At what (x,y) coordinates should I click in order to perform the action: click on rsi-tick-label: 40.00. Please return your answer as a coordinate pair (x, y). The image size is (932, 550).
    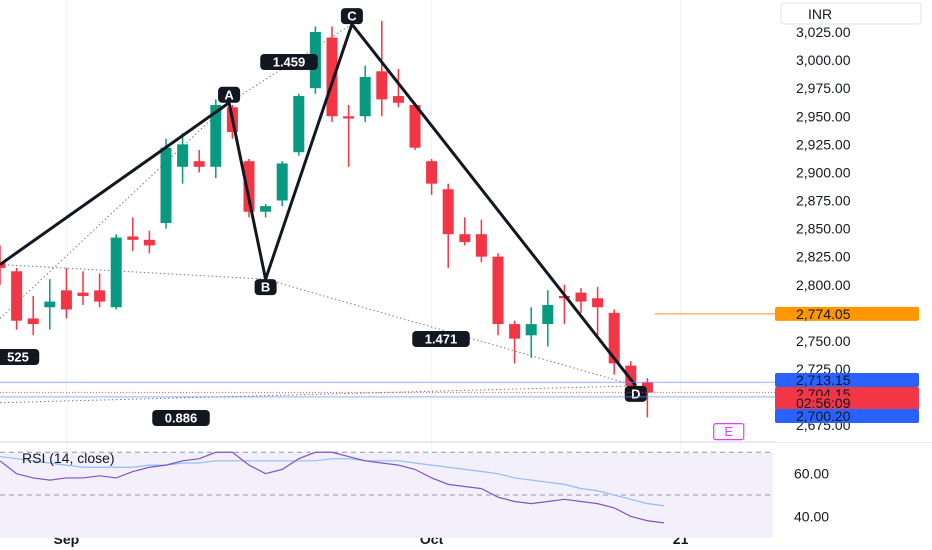
    Looking at the image, I should click on (811, 516).